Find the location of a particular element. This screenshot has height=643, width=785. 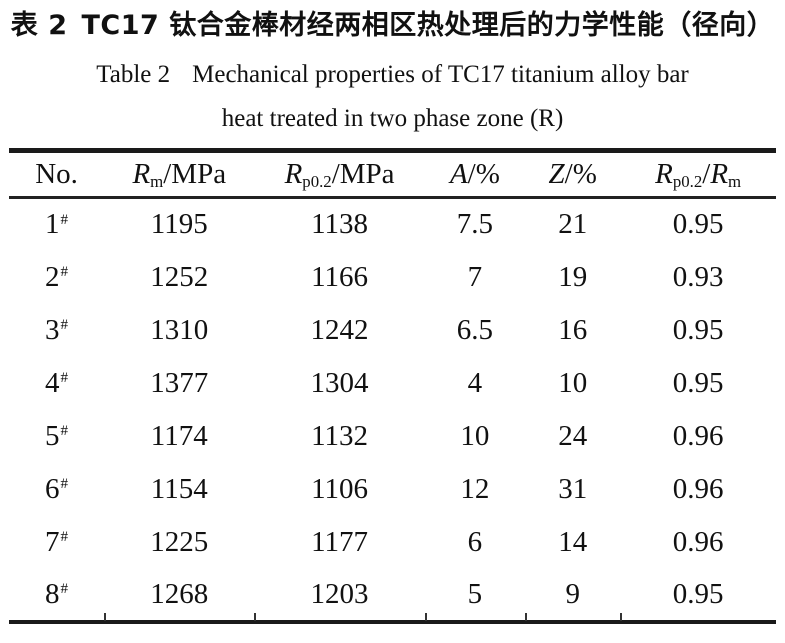

cell-rp02: 1166 is located at coordinates (340, 276).